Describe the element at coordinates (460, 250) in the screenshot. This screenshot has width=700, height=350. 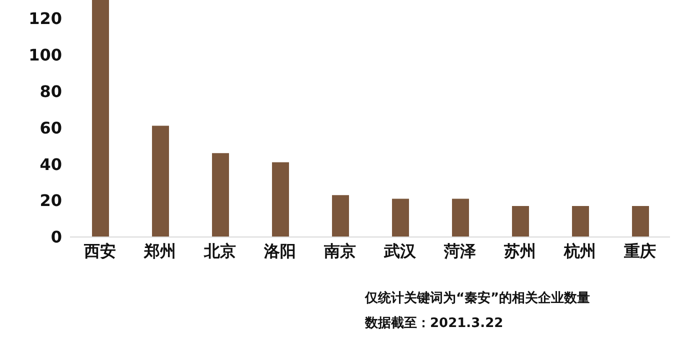
I see `x-tick-label: 菏泽` at that location.